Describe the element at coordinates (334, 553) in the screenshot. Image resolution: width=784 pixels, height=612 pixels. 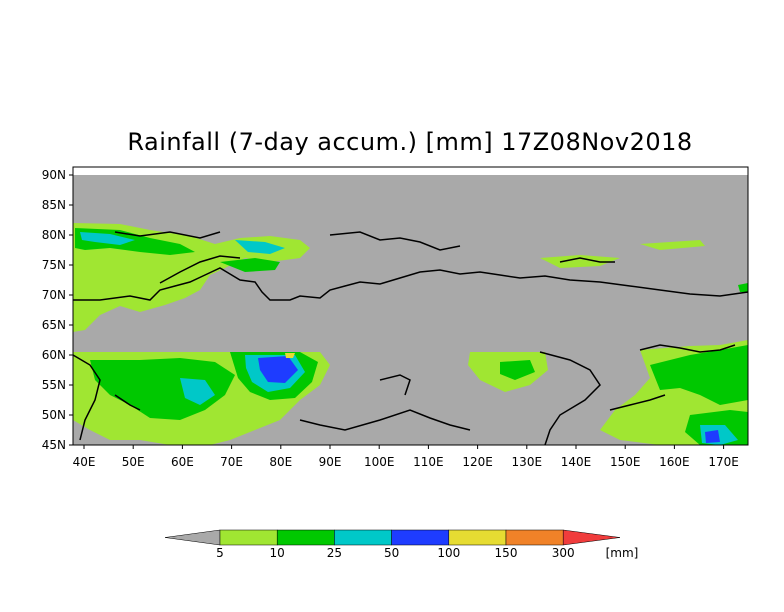
I see `colorbar-label: 25` at that location.